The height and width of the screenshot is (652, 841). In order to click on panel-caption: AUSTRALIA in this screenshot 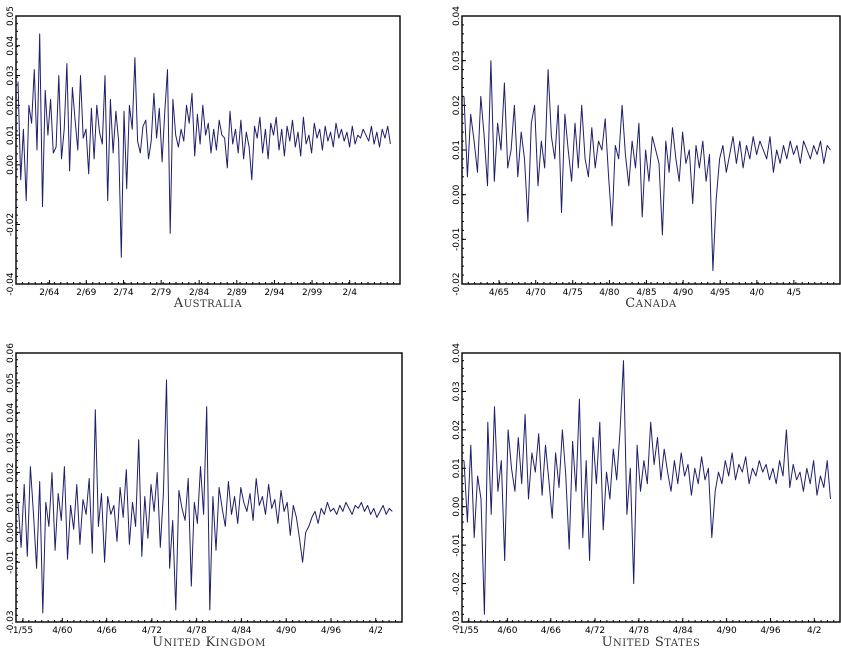, I will do `click(208, 303)`.